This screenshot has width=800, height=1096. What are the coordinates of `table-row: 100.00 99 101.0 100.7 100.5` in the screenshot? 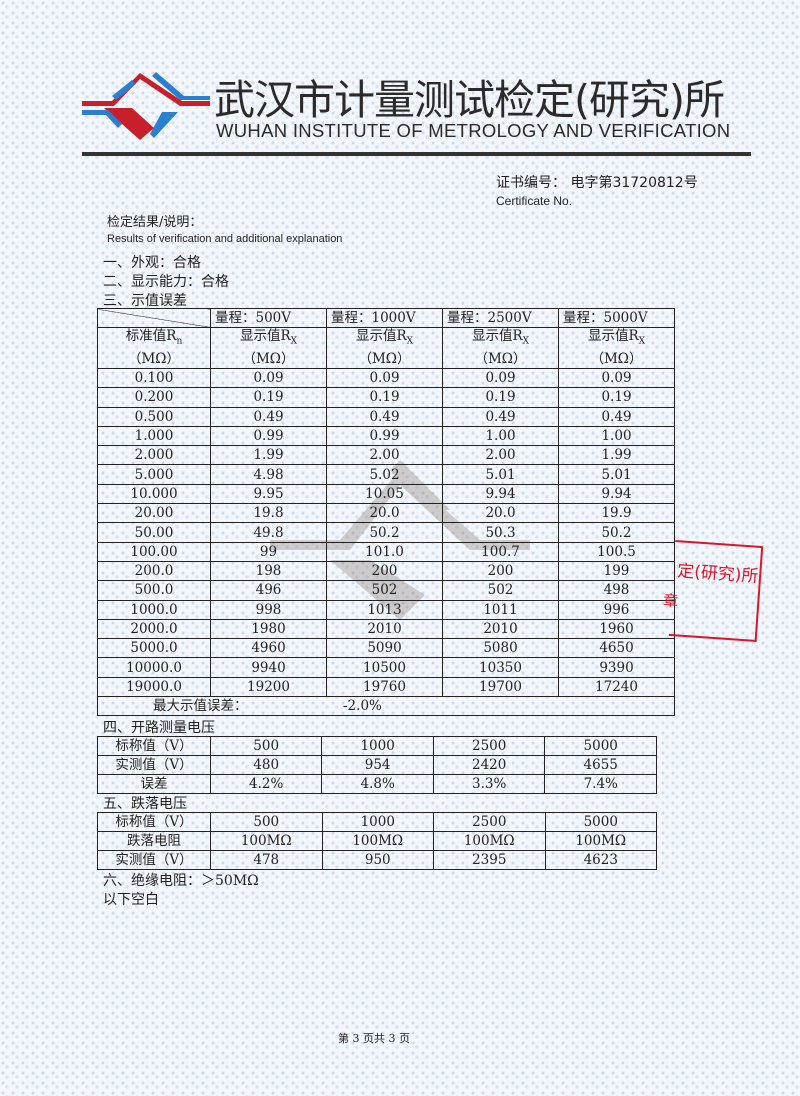 It's located at (386, 551).